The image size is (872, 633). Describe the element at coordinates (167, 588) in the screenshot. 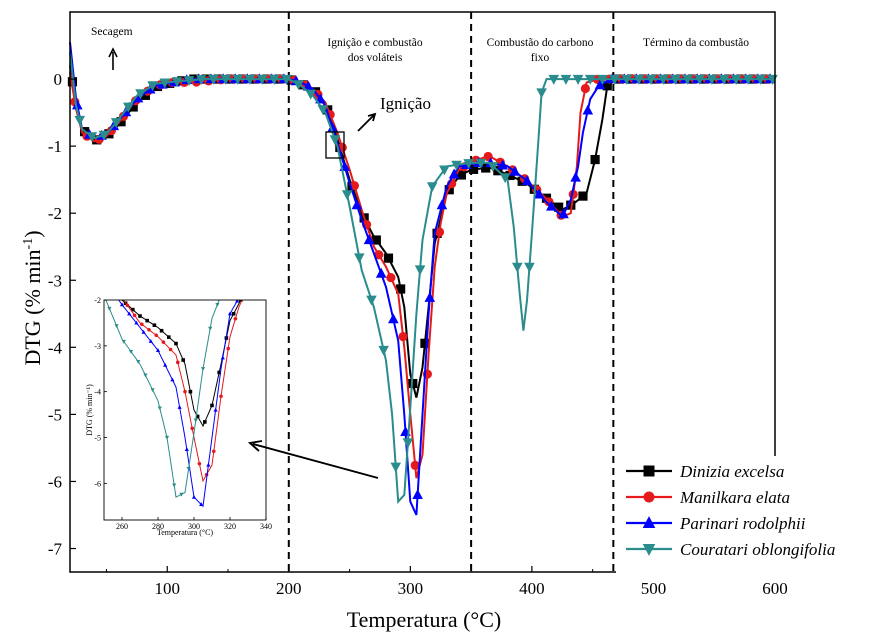

I see `x-tick-label: 100` at that location.